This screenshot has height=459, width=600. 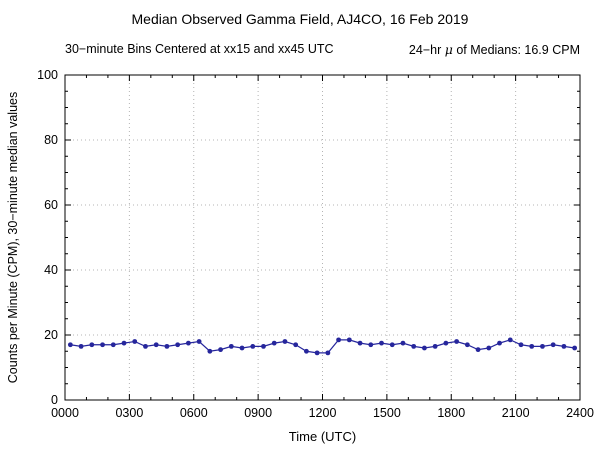 What do you see at coordinates (51, 140) in the screenshot?
I see `svg-text: 80` at bounding box center [51, 140].